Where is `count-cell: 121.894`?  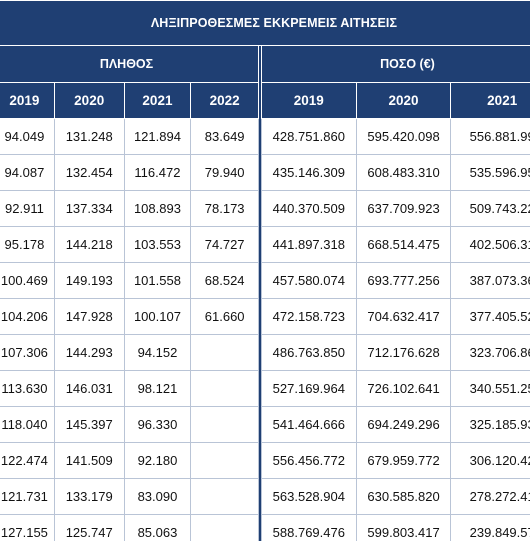 count-cell: 121.894 is located at coordinates (157, 136).